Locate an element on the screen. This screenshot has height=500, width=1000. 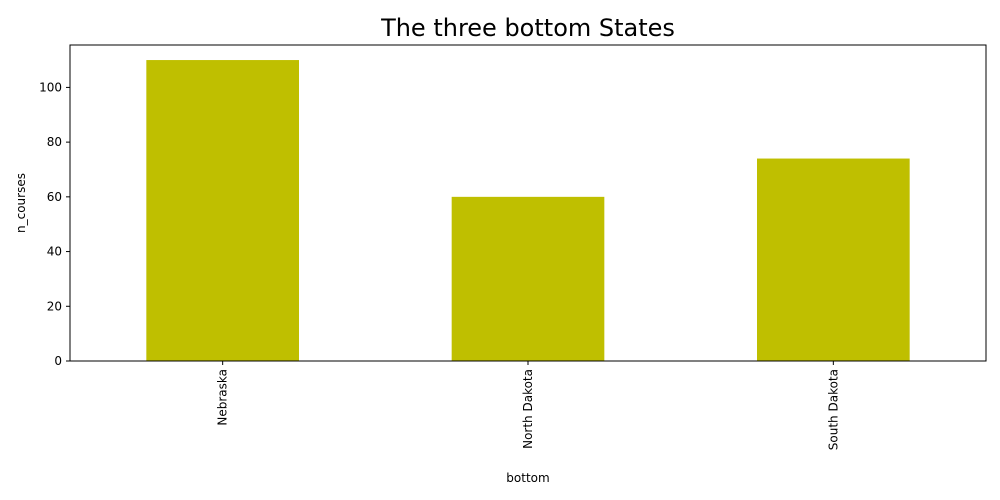
x-tick-label: South Dakota is located at coordinates (833, 409).